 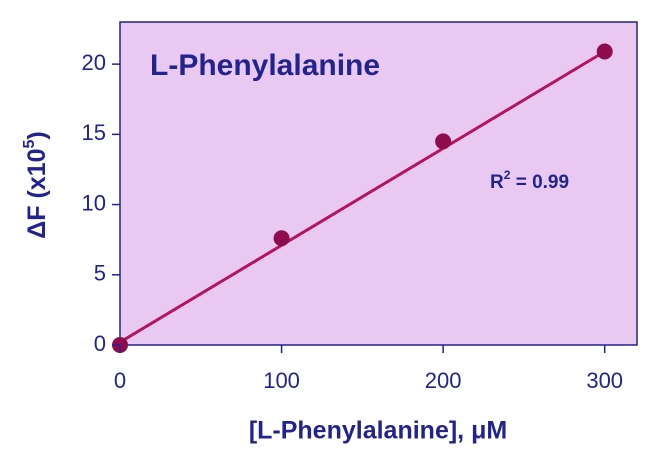 What do you see at coordinates (443, 380) in the screenshot?
I see `x-tick-label: 200` at bounding box center [443, 380].